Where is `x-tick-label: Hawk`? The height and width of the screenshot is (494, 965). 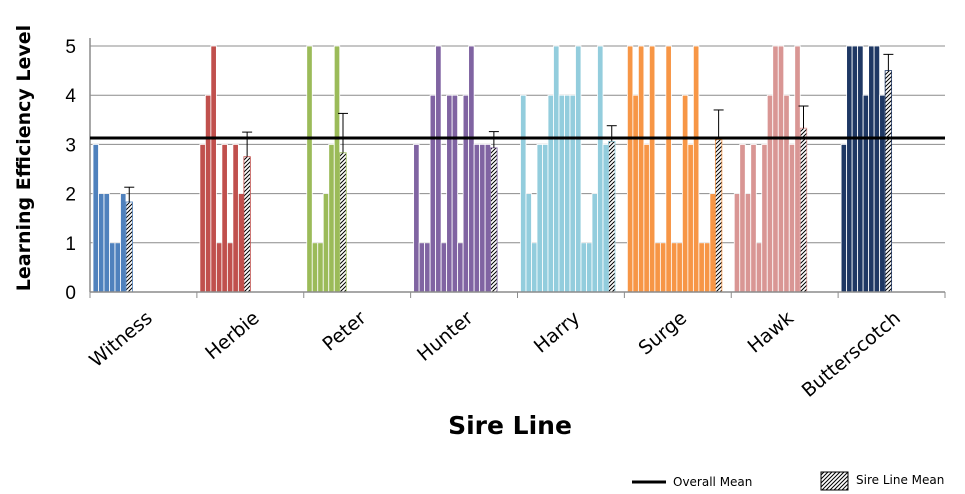
x-tick-label: Hawk is located at coordinates (771, 332).